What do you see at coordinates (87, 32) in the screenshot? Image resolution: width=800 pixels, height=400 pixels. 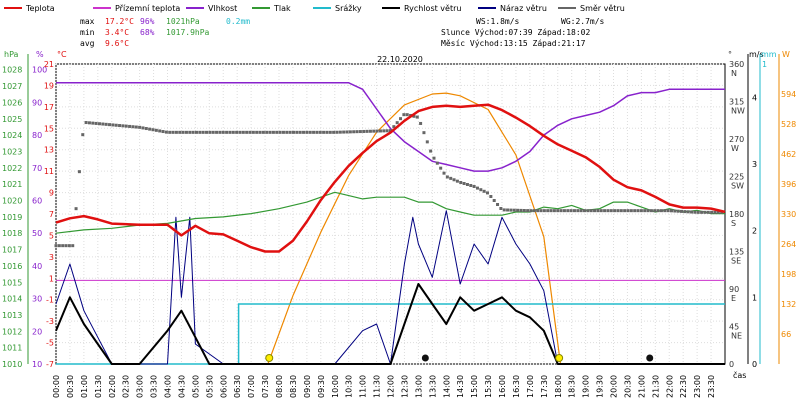 I see `stat-label: min` at bounding box center [87, 32].